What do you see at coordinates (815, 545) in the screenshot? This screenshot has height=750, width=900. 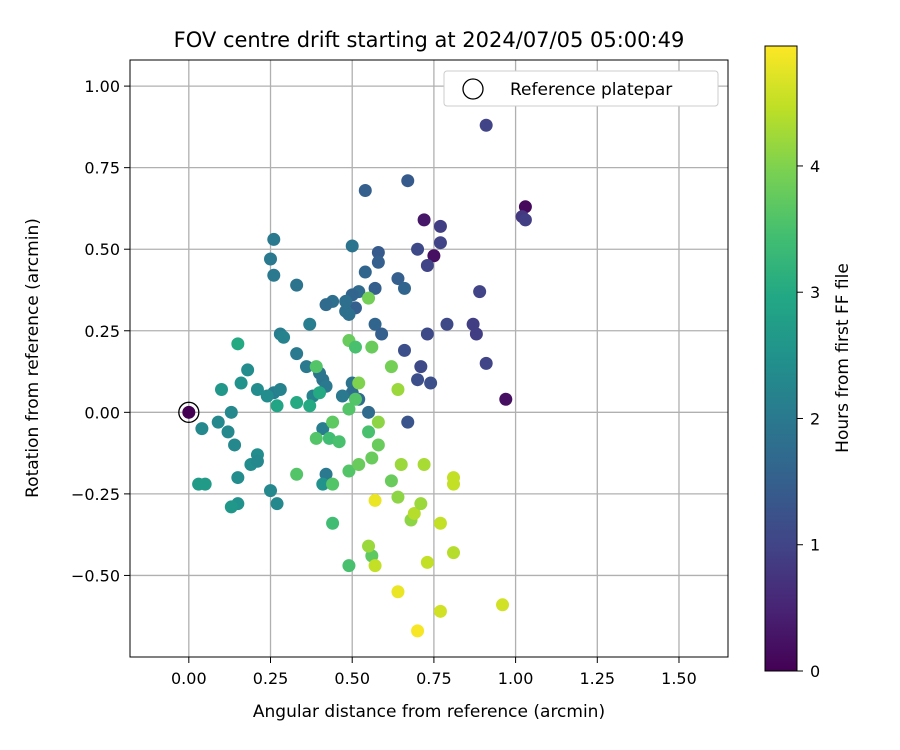 I see `colorbar-tick-label: 1` at bounding box center [815, 545].